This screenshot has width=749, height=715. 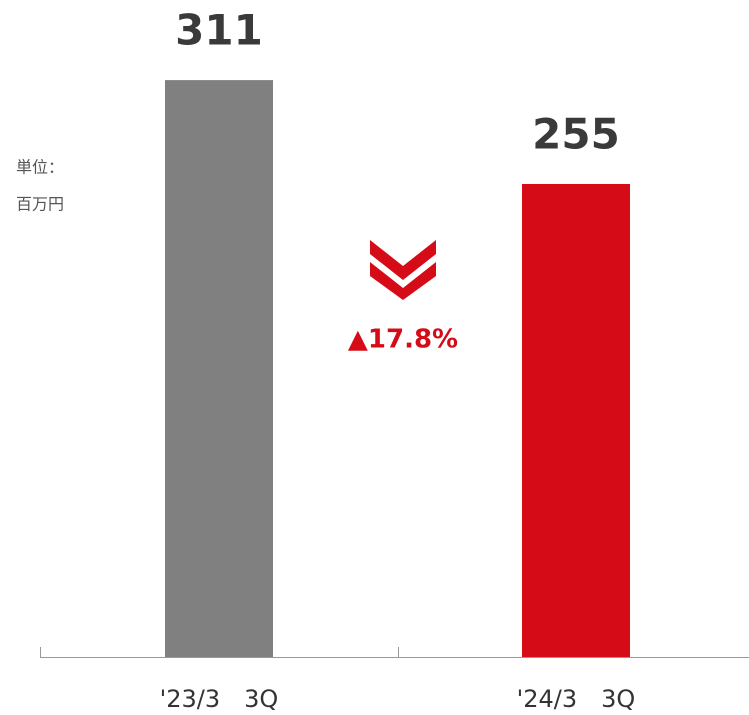 I want to click on down-chevron, so click(x=403, y=270).